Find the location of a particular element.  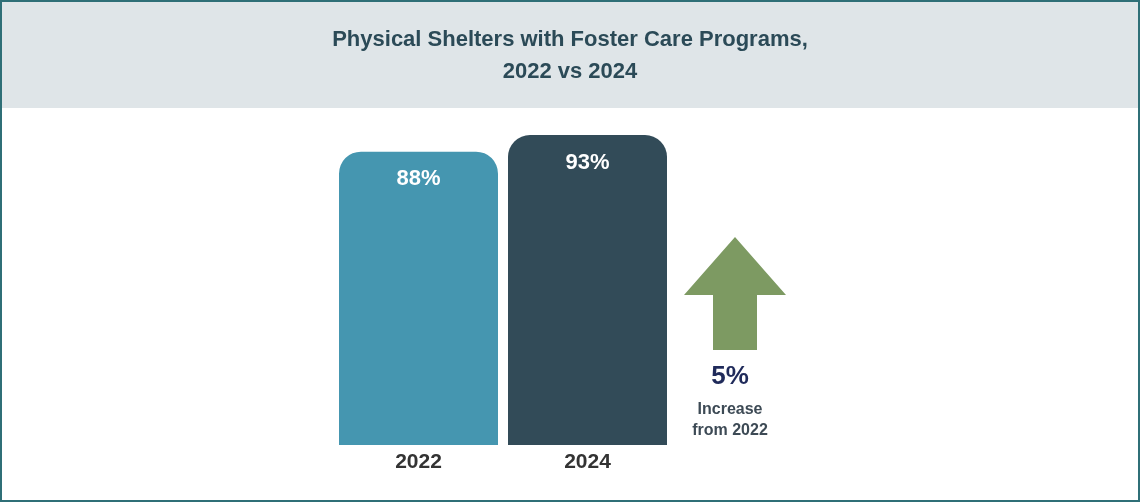

x-tick-label: 2024 is located at coordinates (588, 460).